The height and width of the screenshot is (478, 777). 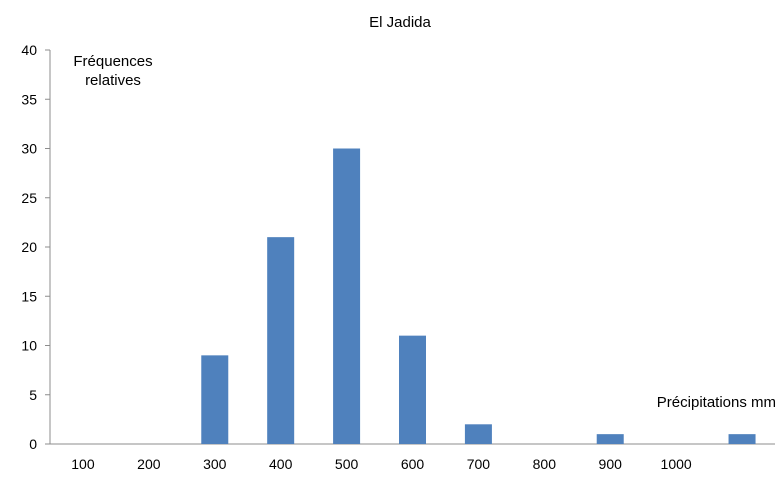 I want to click on y-tick-label: 0, so click(x=33, y=444).